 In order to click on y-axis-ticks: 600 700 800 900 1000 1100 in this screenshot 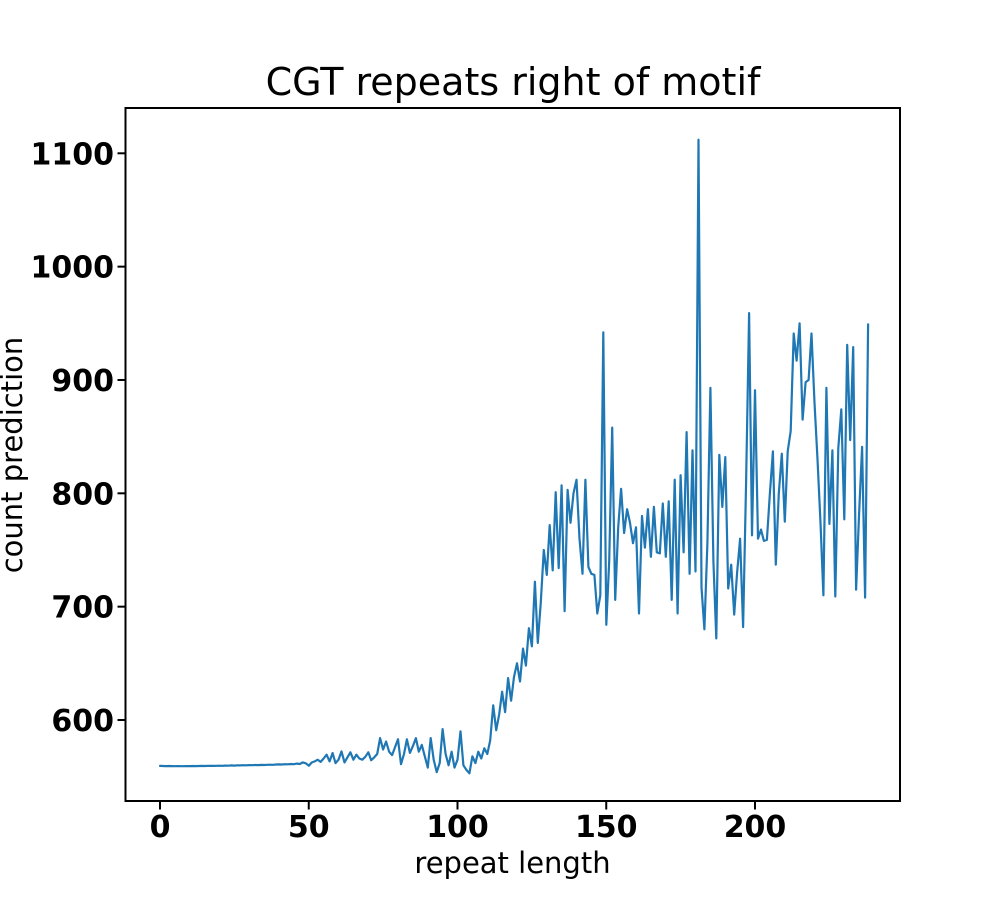, I will do `click(78, 438)`.